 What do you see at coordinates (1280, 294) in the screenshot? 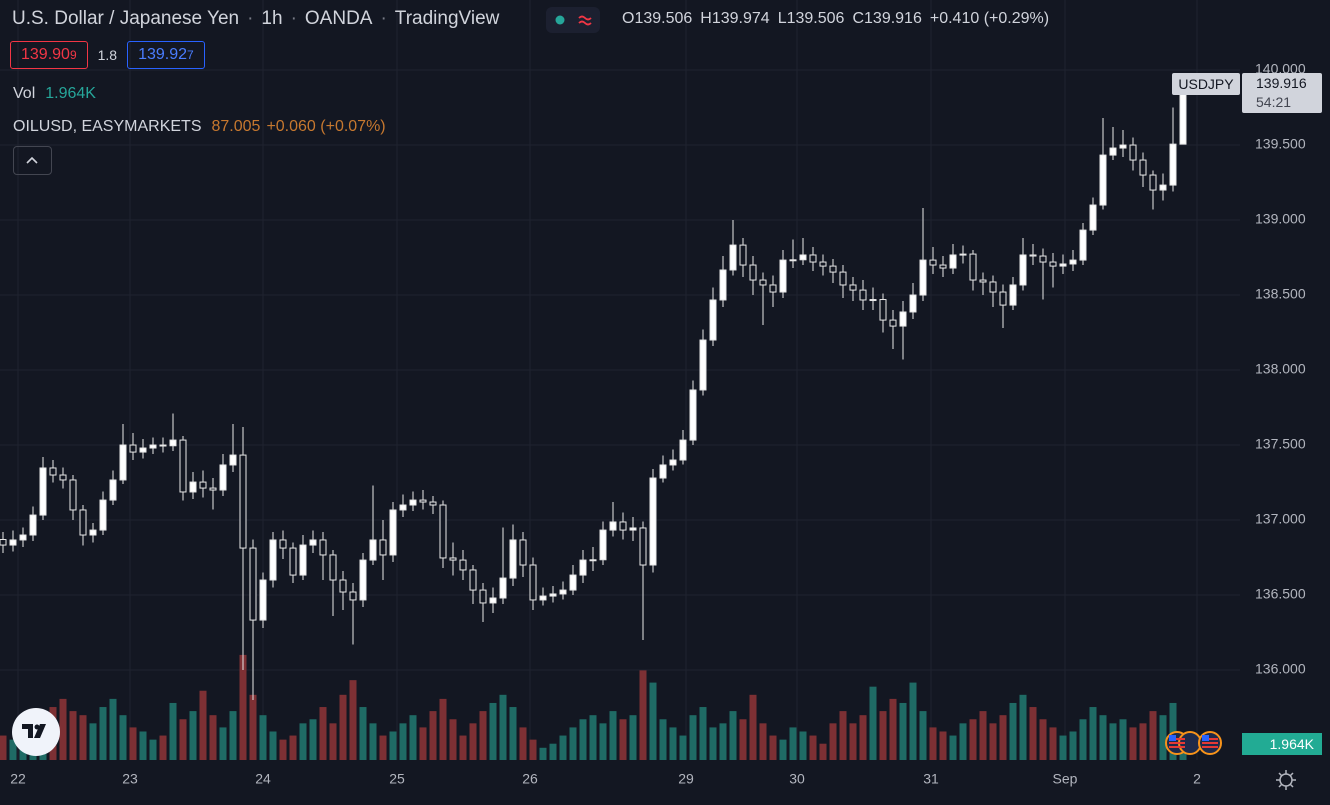
I see `y-tick-label: 138.500` at bounding box center [1280, 294].